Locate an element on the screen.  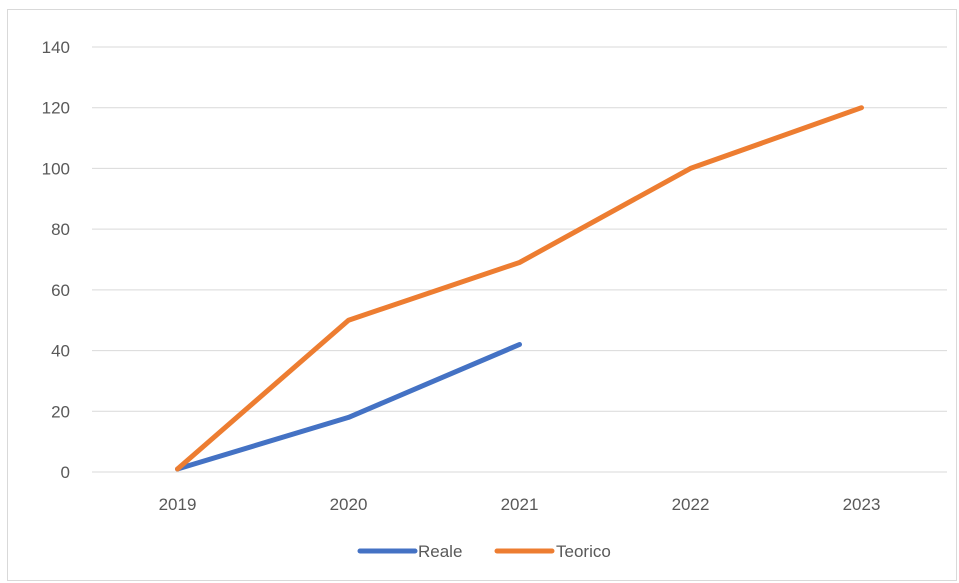
y-tick-label: 20 is located at coordinates (60, 411).